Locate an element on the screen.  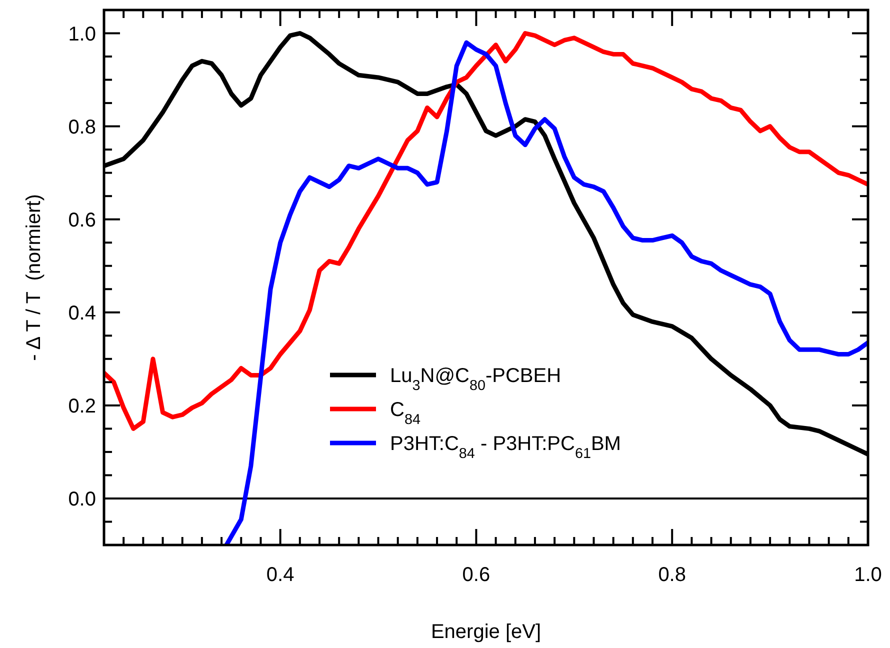
y-tick-label: 0.2 is located at coordinates (82, 406).